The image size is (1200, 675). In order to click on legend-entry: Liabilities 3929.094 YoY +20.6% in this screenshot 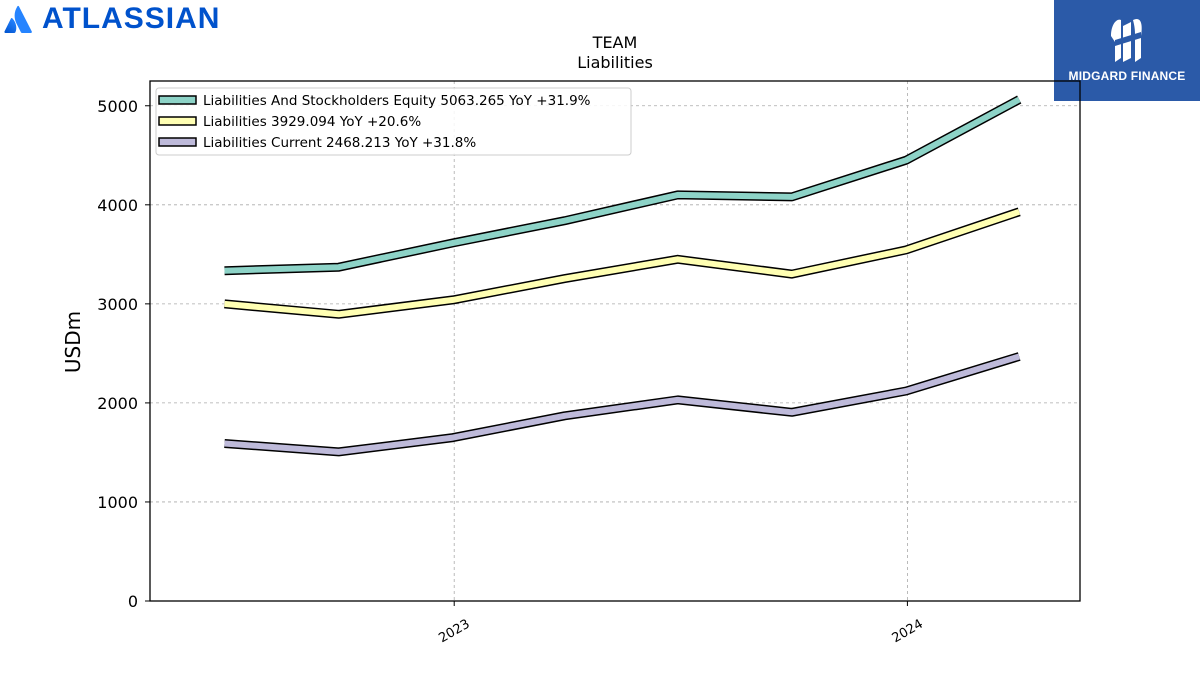, I will do `click(312, 122)`.